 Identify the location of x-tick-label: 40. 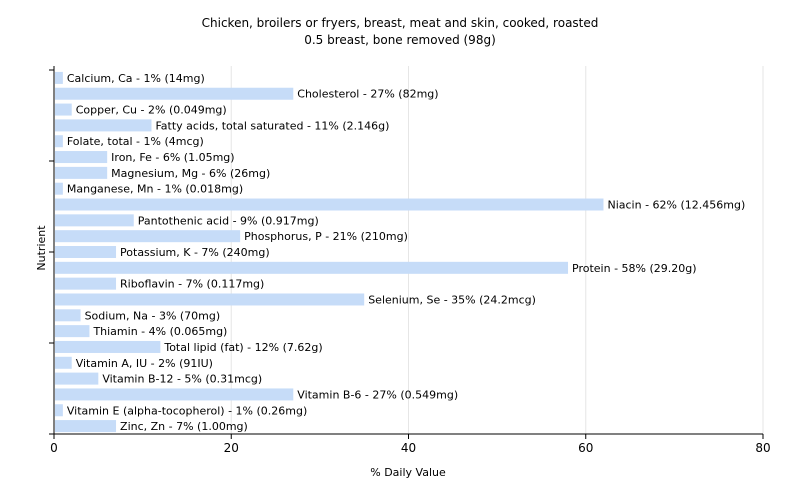
(408, 448).